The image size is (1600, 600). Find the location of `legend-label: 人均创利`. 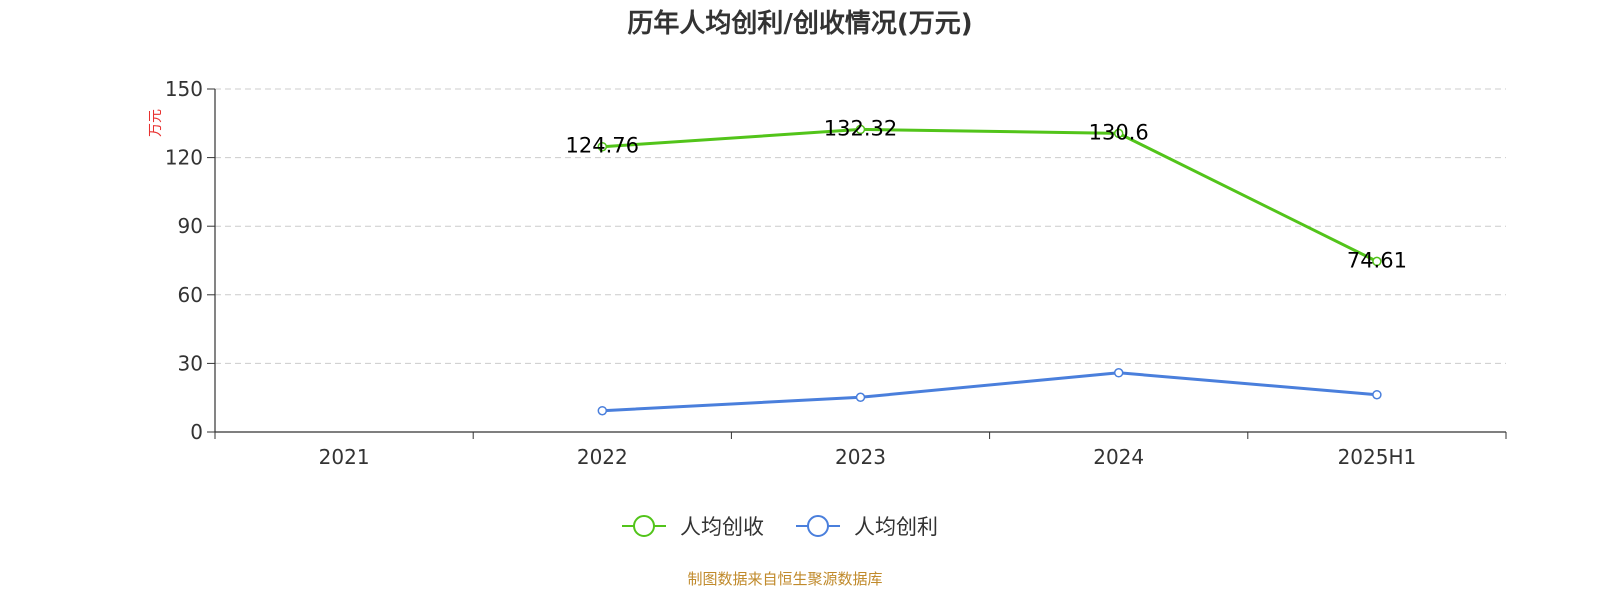

legend-label: 人均创利 is located at coordinates (896, 527).